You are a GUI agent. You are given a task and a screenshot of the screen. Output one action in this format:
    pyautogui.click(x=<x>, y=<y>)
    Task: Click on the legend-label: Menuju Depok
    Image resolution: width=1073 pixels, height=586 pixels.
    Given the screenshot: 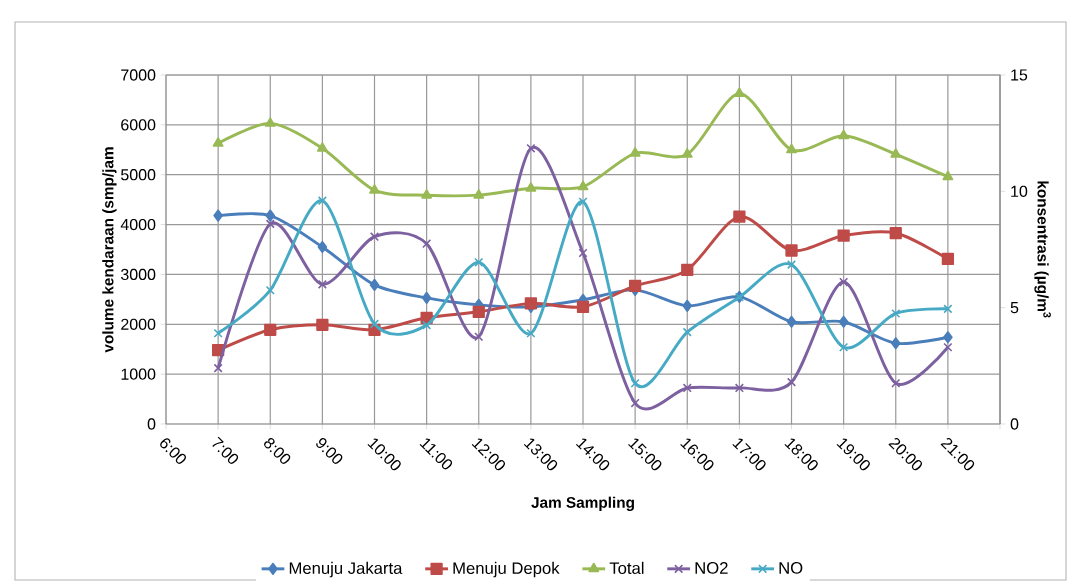 What is the action you would take?
    pyautogui.click(x=506, y=569)
    